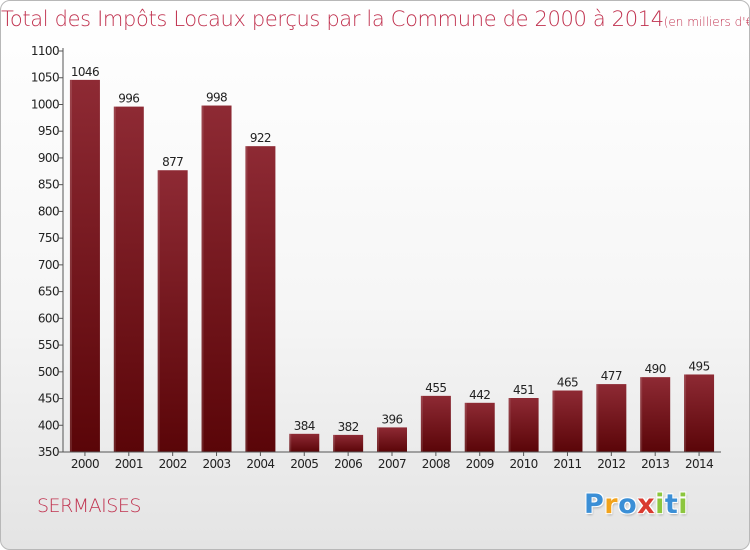 Image resolution: width=750 pixels, height=550 pixels. What do you see at coordinates (48, 185) in the screenshot?
I see `y-tick-label: 850` at bounding box center [48, 185].